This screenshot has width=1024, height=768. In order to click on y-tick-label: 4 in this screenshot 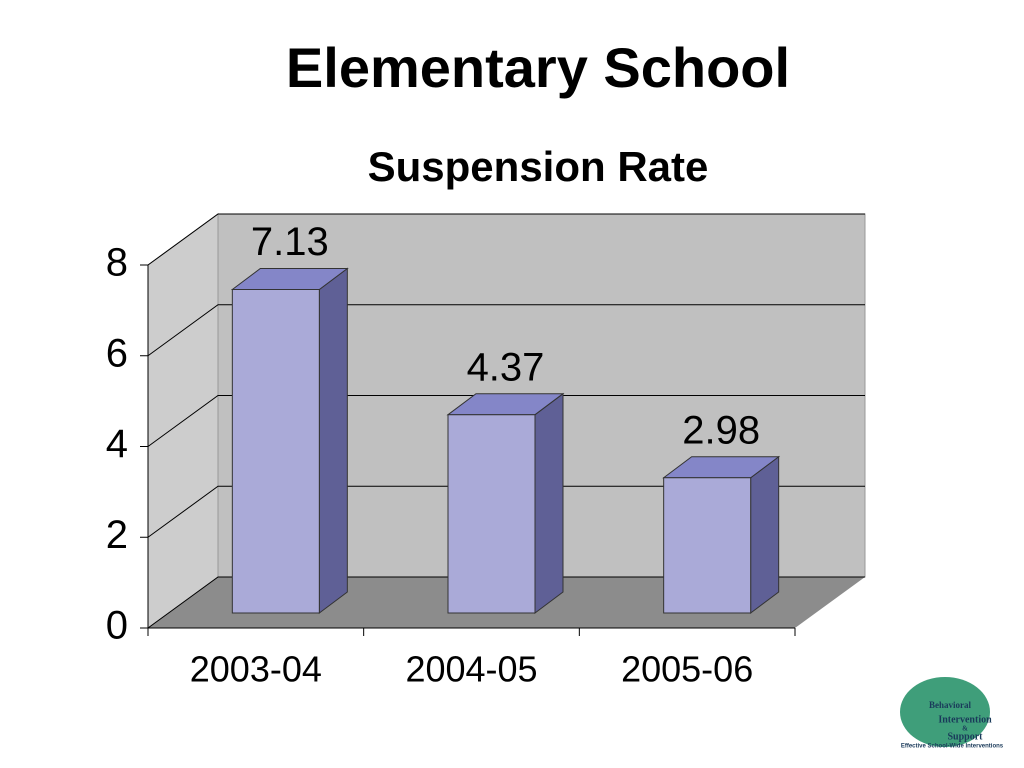, I will do `click(117, 444)`.